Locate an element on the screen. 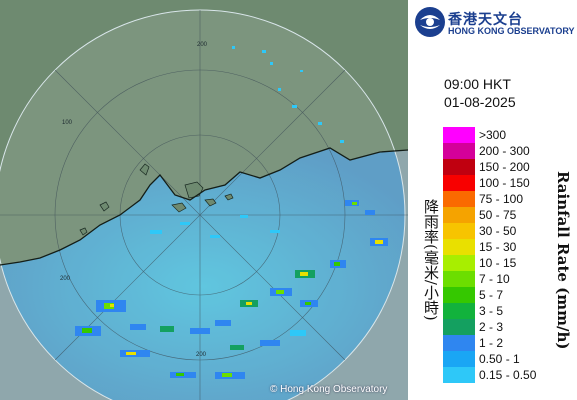  legend-range-label: 0.50 - 1 is located at coordinates (499, 359).